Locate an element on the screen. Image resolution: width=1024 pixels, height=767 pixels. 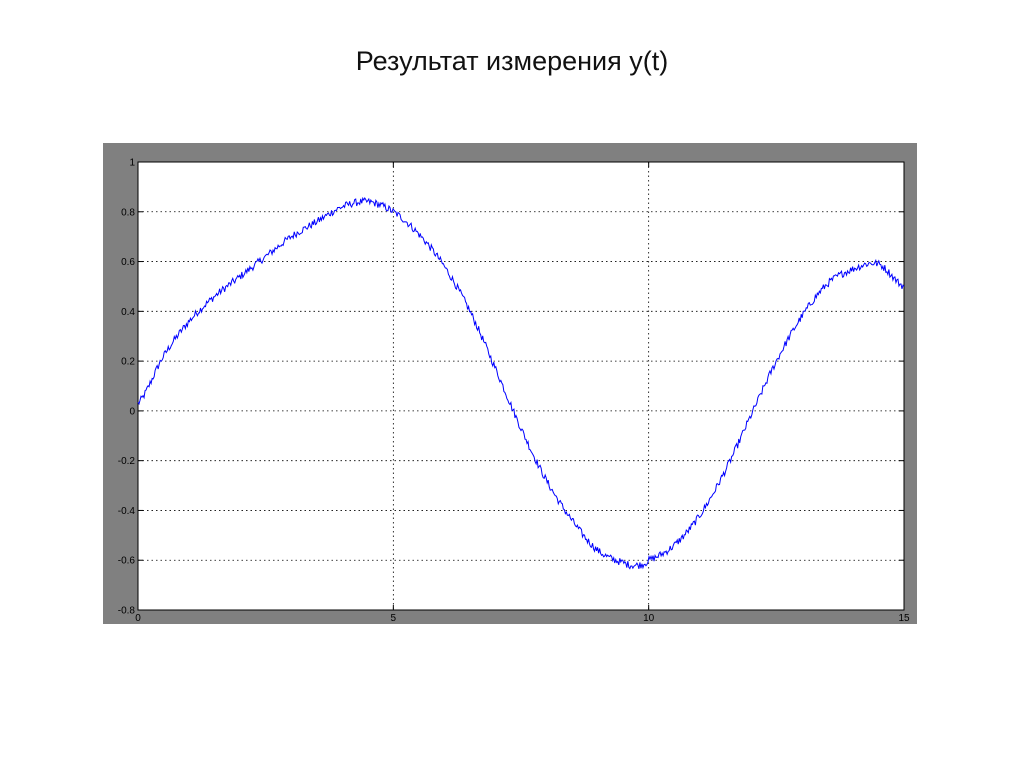
x-tick-label: 5 is located at coordinates (394, 618).